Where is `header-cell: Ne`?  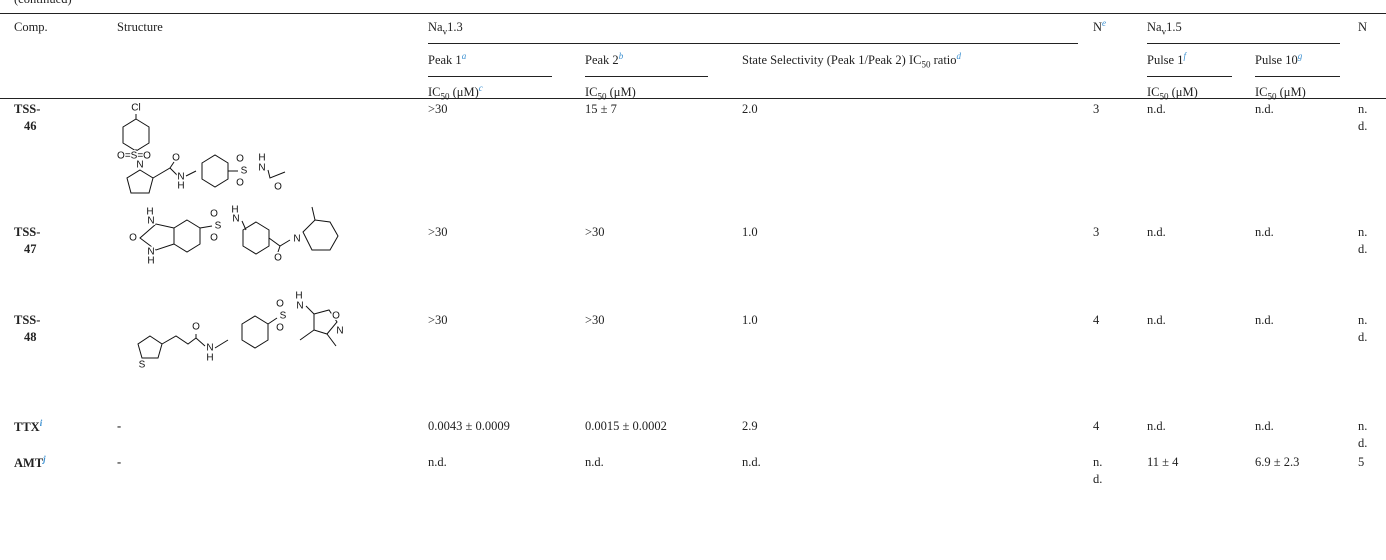
header-cell: Ne is located at coordinates (1100, 26).